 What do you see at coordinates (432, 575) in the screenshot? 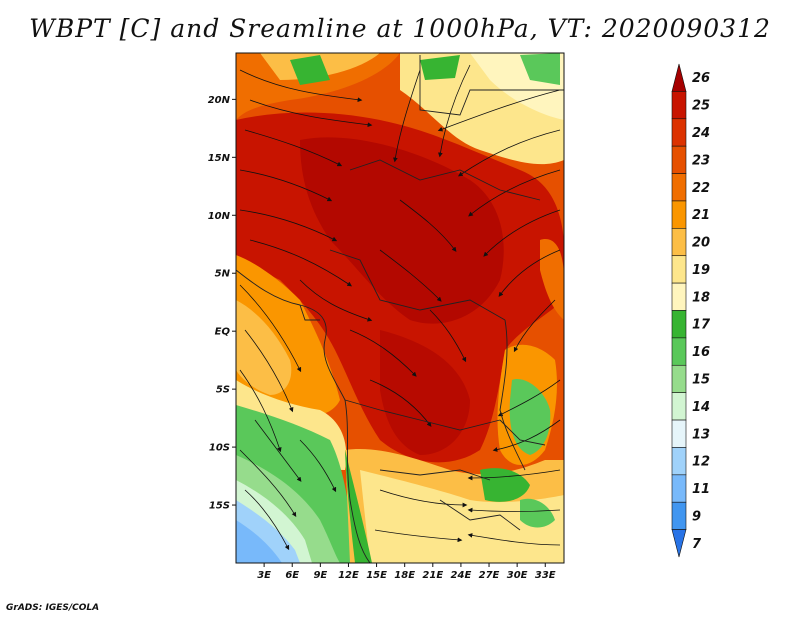
I see `lon-tick-label: 21E` at bounding box center [432, 575].